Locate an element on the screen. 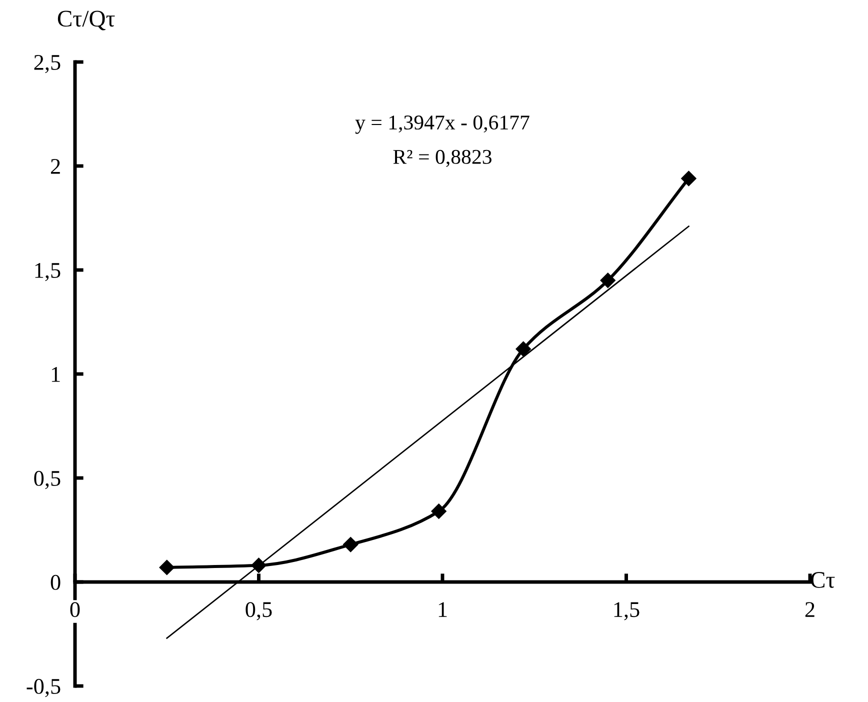 This screenshot has width=868, height=702. y-tick-label: 0,5 is located at coordinates (47, 480).